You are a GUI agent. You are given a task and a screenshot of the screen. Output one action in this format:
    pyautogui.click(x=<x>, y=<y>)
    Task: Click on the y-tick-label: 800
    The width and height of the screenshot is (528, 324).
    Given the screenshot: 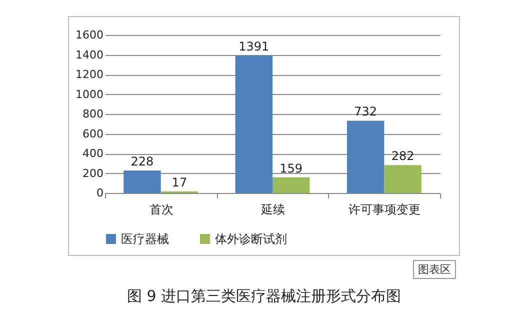 What is the action you would take?
    pyautogui.click(x=93, y=114)
    